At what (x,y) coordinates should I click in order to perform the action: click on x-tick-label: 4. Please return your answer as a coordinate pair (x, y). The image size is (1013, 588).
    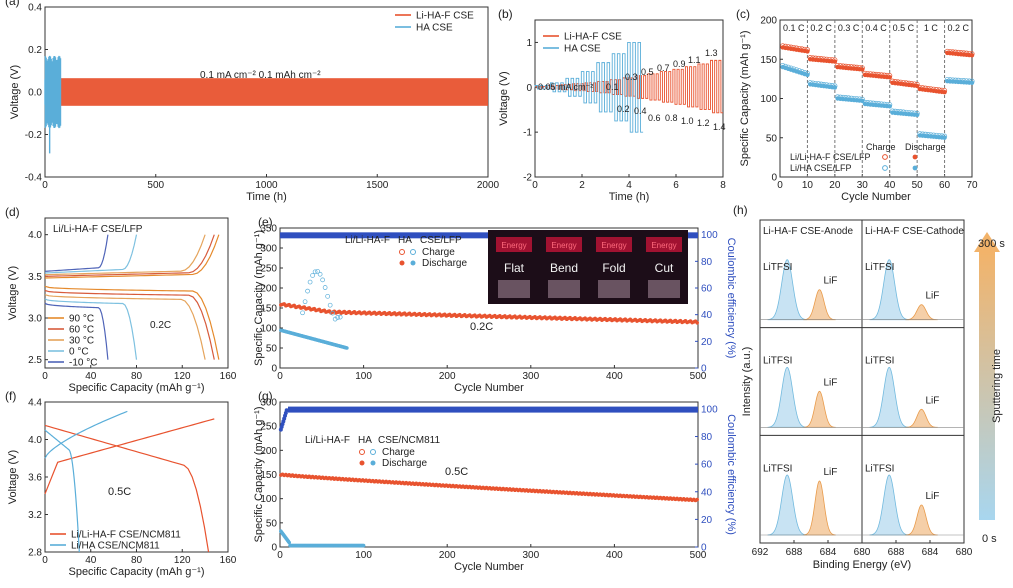
    Looking at the image, I should click on (629, 185).